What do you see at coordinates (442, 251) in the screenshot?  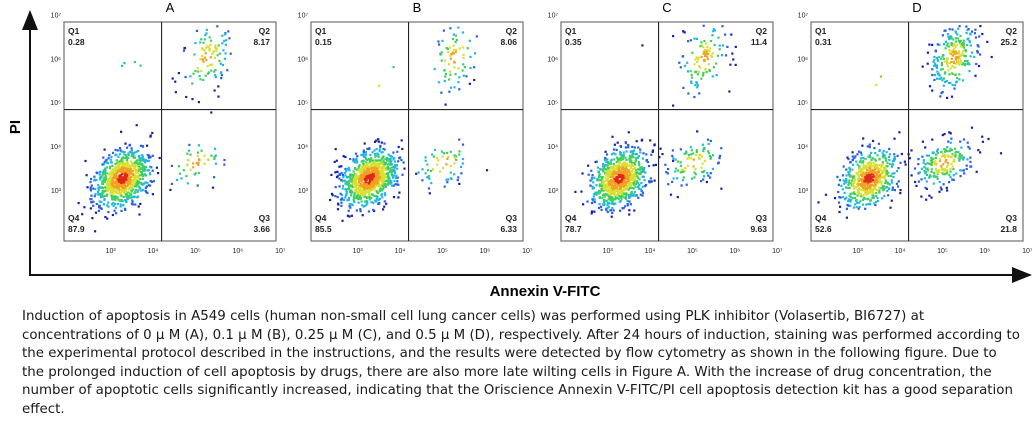 I see `x-tick-label: 10⁵` at bounding box center [442, 251].